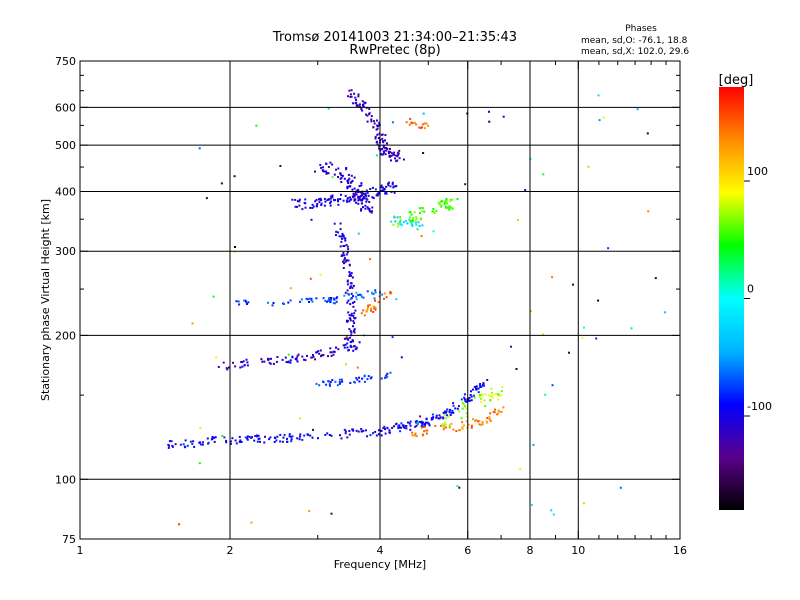  Describe the element at coordinates (759, 406) in the screenshot. I see `colorbar-tick-label: -100` at that location.